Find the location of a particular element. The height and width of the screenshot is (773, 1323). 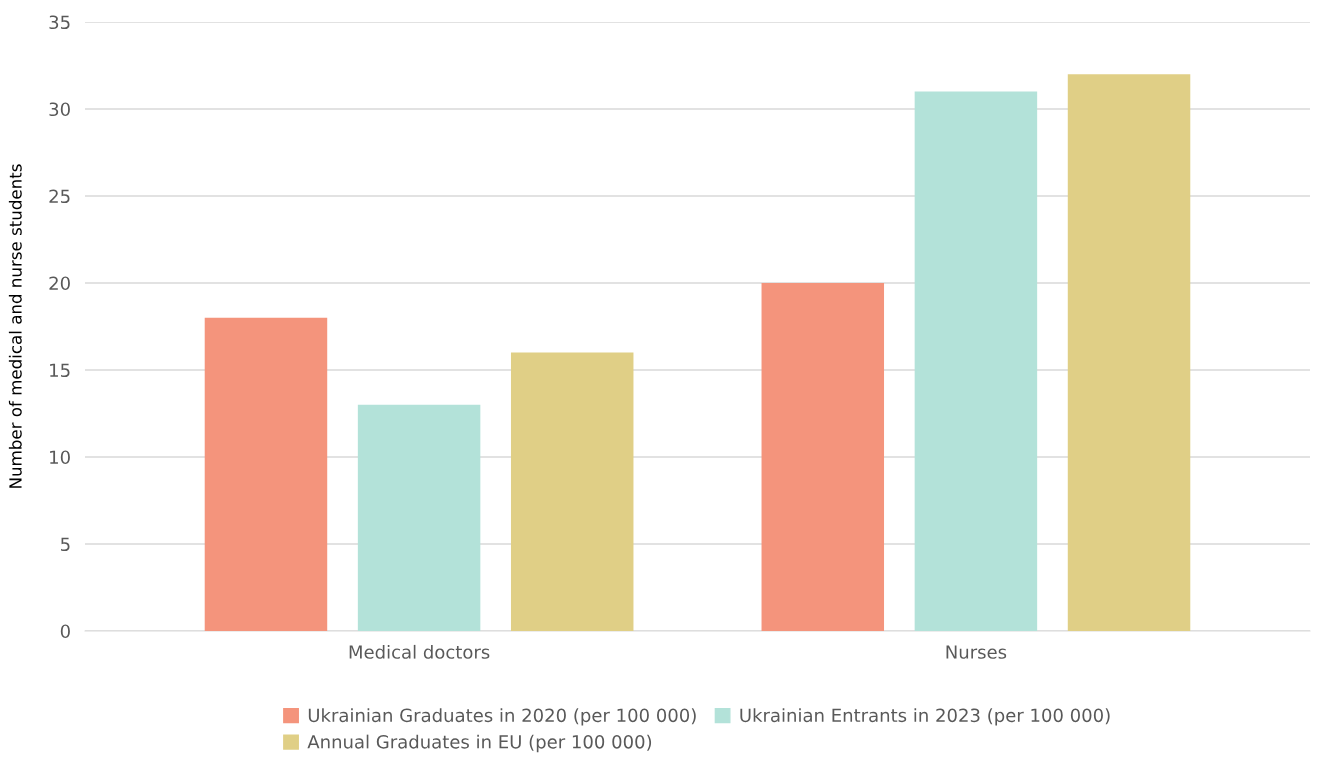

legend-label: Ukrainian Graduates in 2020 (per 100 000) is located at coordinates (502, 717).